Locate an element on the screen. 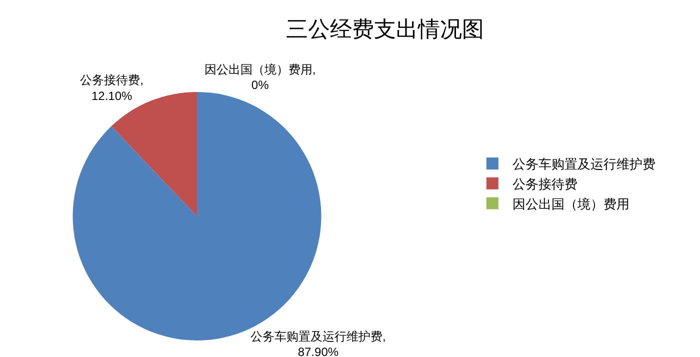  legend-label: 公务接待费 is located at coordinates (545, 184).